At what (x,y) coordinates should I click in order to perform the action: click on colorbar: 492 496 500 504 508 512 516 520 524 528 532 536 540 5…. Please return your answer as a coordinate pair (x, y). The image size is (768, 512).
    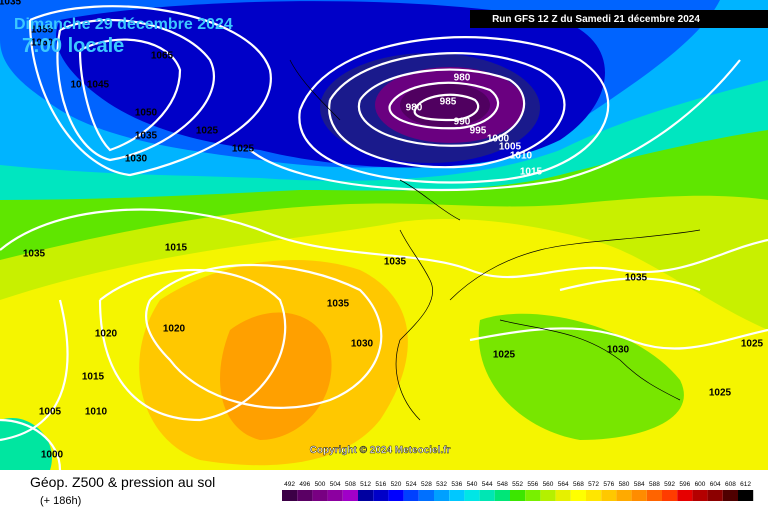
    Looking at the image, I should click on (518, 491).